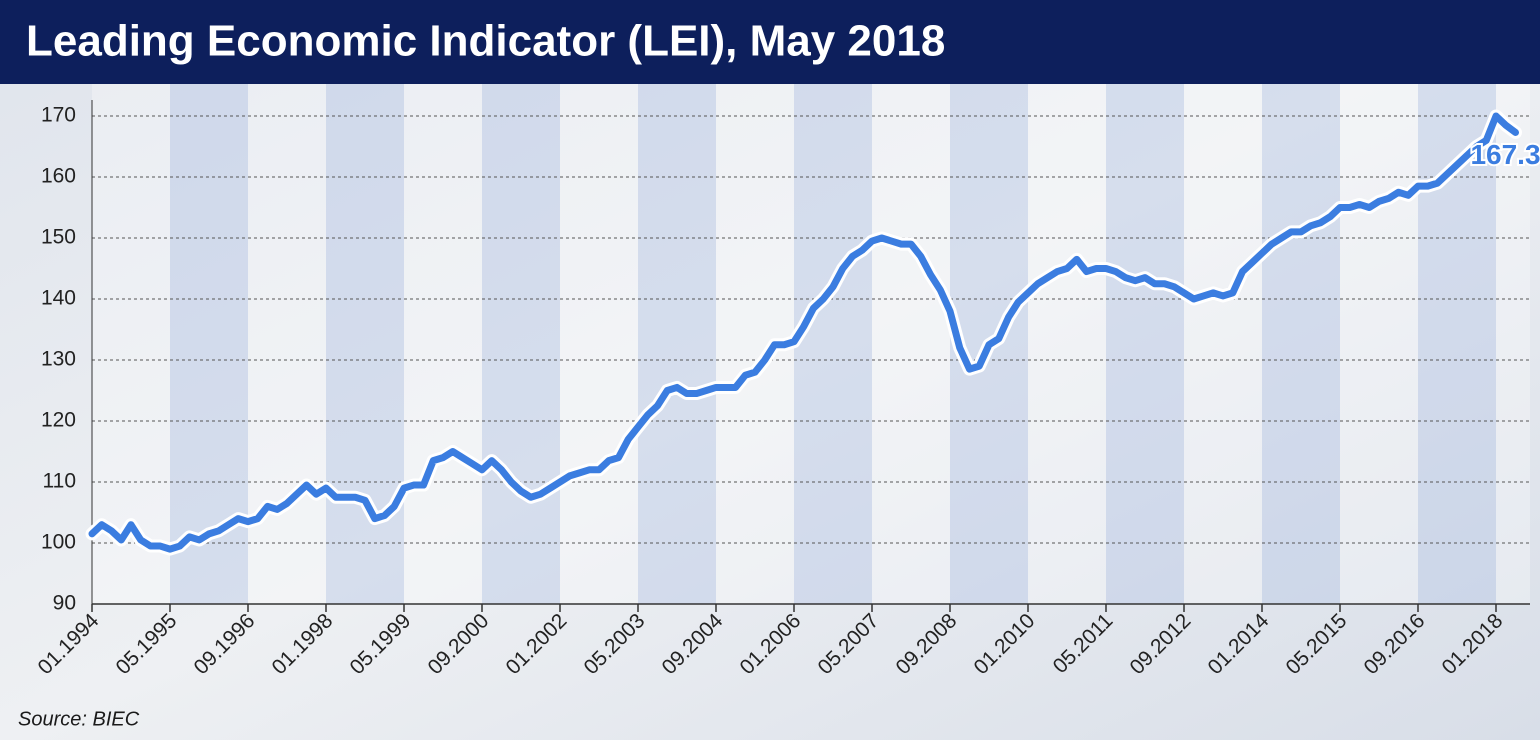 This screenshot has width=1540, height=740. What do you see at coordinates (1505, 154) in the screenshot?
I see `data-label: 167.3` at bounding box center [1505, 154].